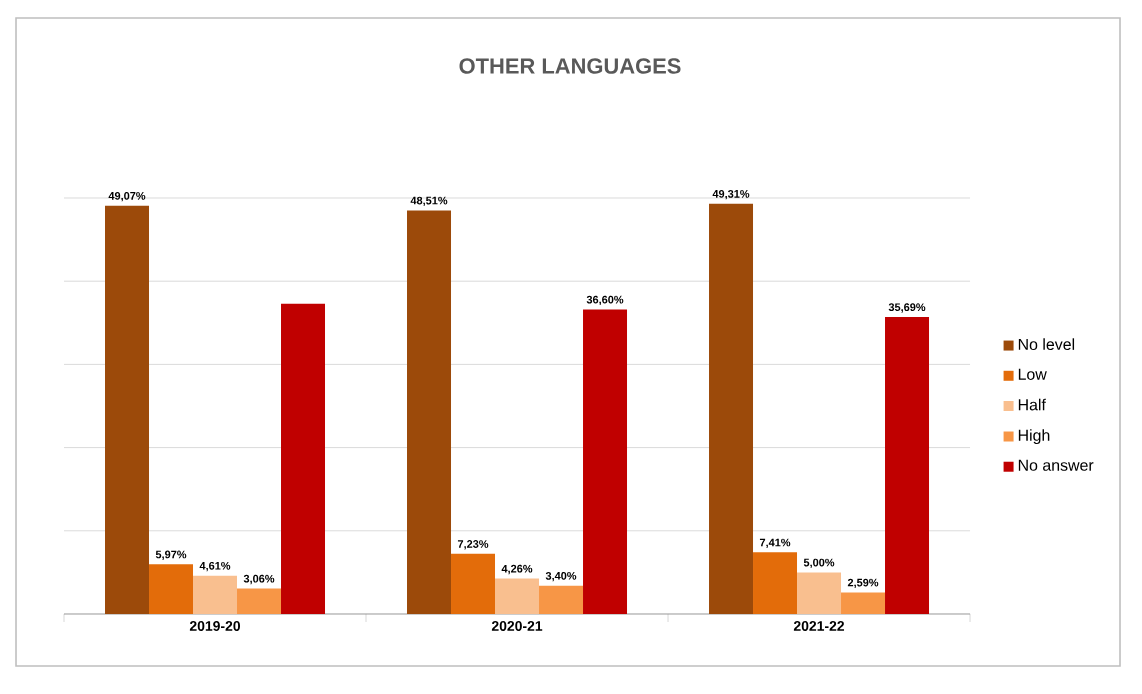 Image resolution: width=1142 pixels, height=694 pixels. What do you see at coordinates (570, 66) in the screenshot?
I see `chart-title: OTHER LANGUAGES` at bounding box center [570, 66].